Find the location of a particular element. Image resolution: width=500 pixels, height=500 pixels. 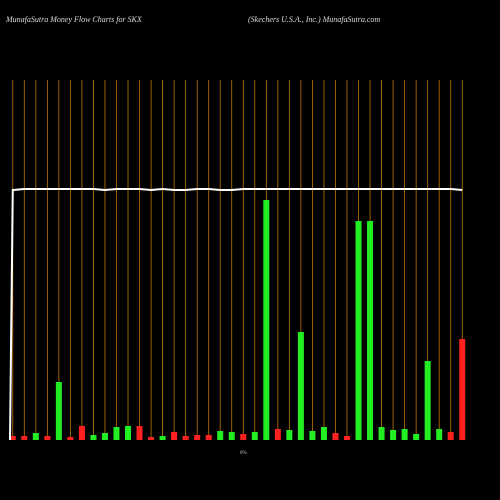

chart-title: MunafaSutra Money Flow Charts for SKX is located at coordinates (74, 19).